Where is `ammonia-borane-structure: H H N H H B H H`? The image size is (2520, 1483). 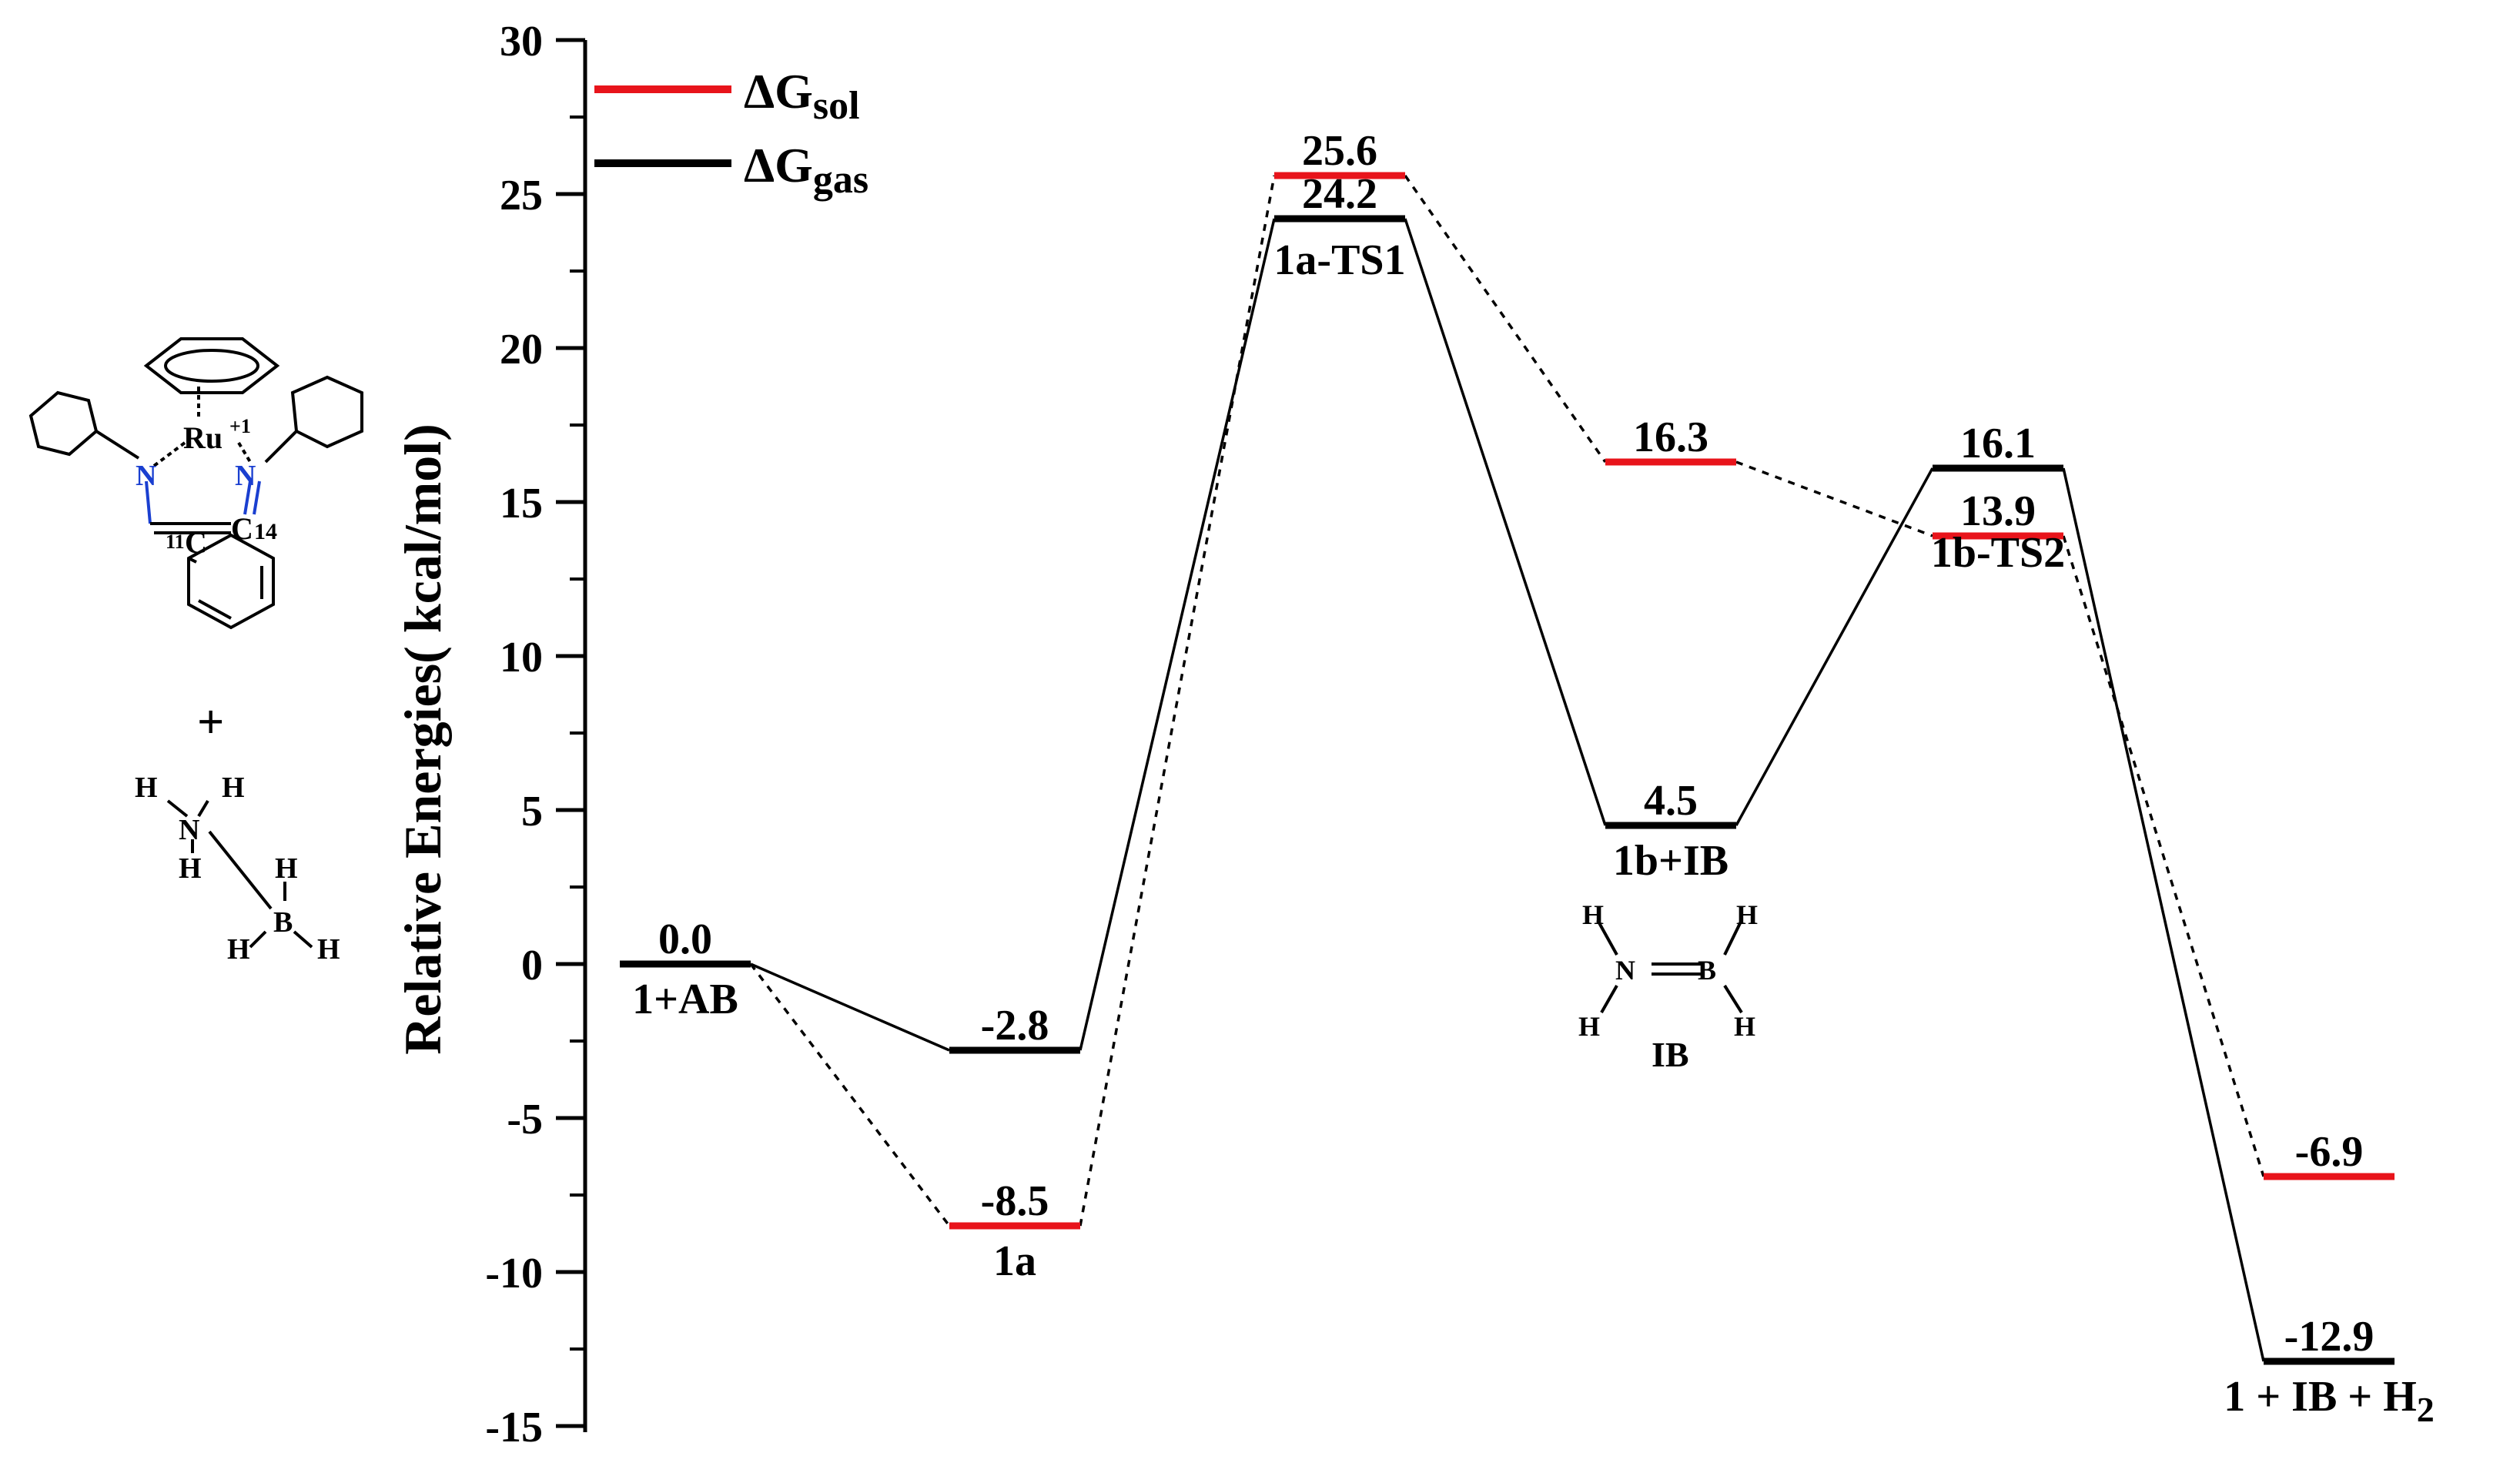
ammonia-borane-structure: H H N H H B H H is located at coordinates (237, 869).